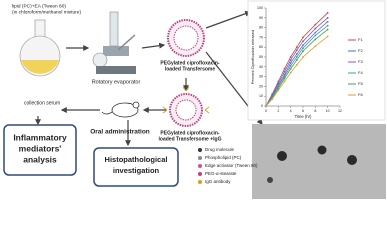  Describe the element at coordinates (303, 116) in the screenshot. I see `x-axis-label: Time (hr)` at that location.